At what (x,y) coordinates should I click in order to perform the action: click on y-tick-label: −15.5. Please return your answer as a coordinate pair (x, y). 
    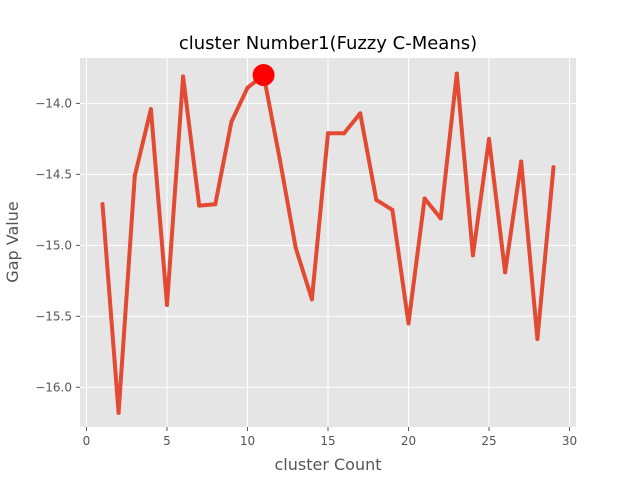
    Looking at the image, I should click on (53, 316).